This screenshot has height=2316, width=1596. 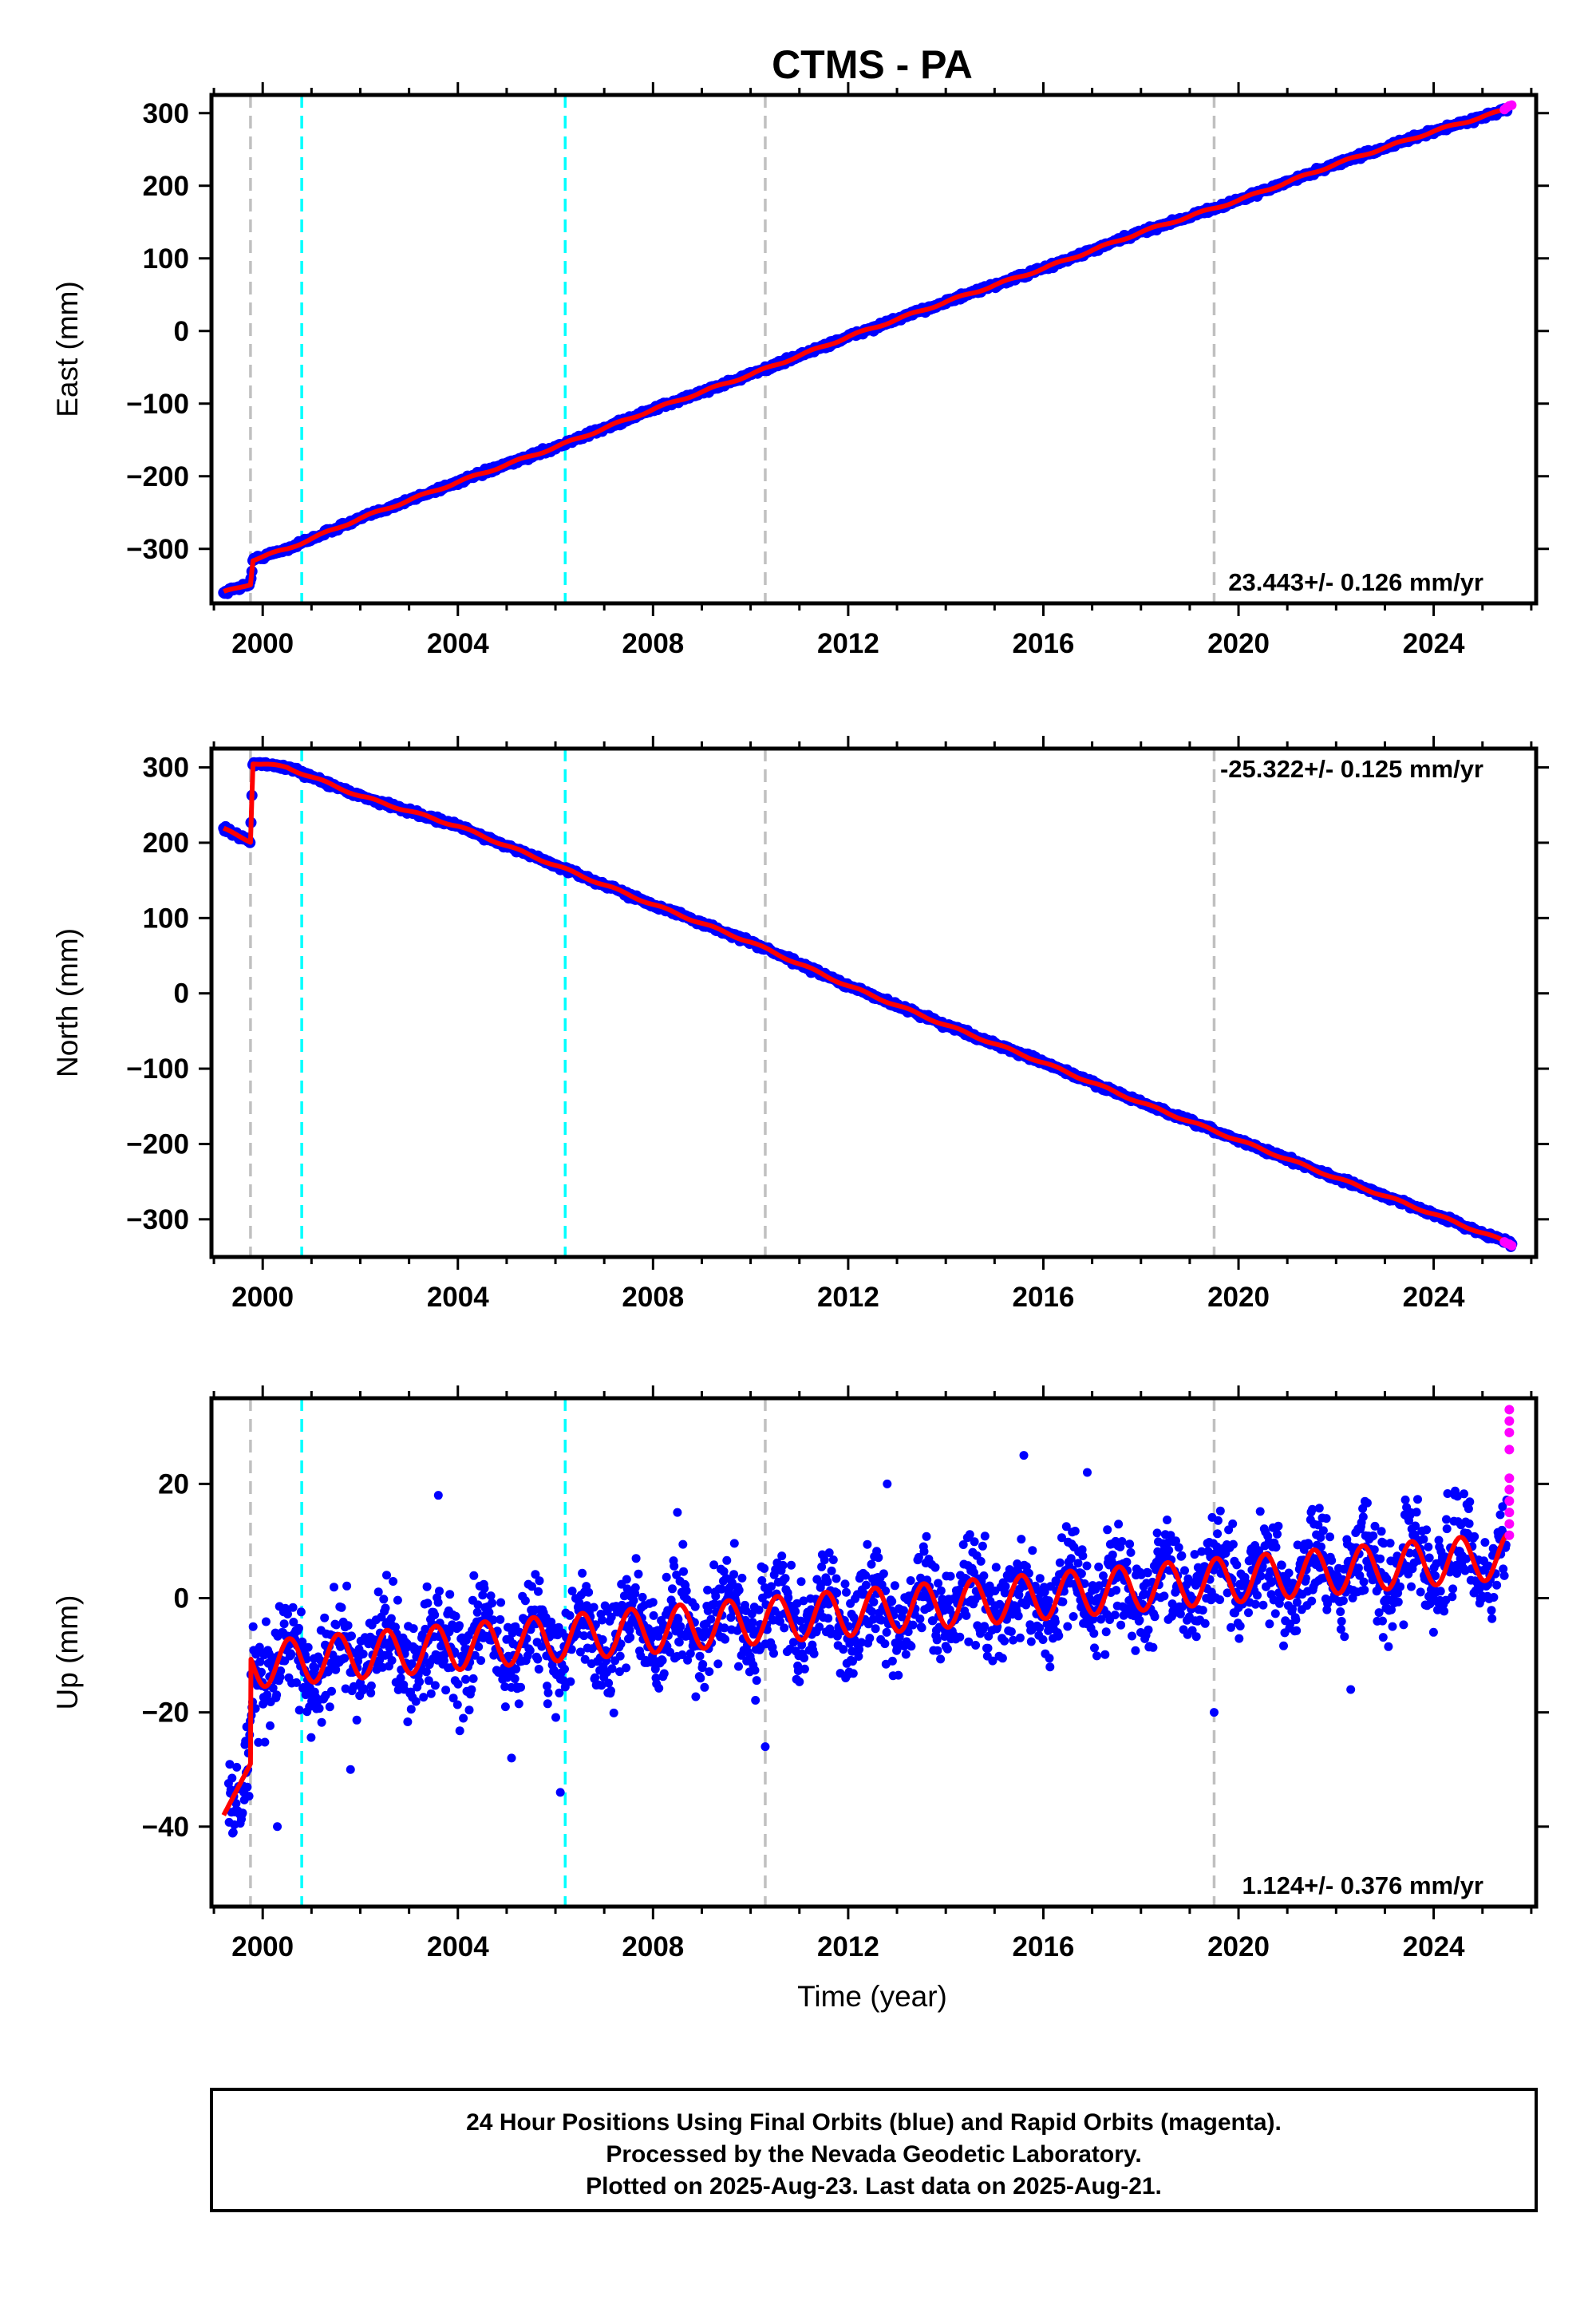 What do you see at coordinates (867, 1644) in the screenshot?
I see `up-final-orbit-points` at bounding box center [867, 1644].